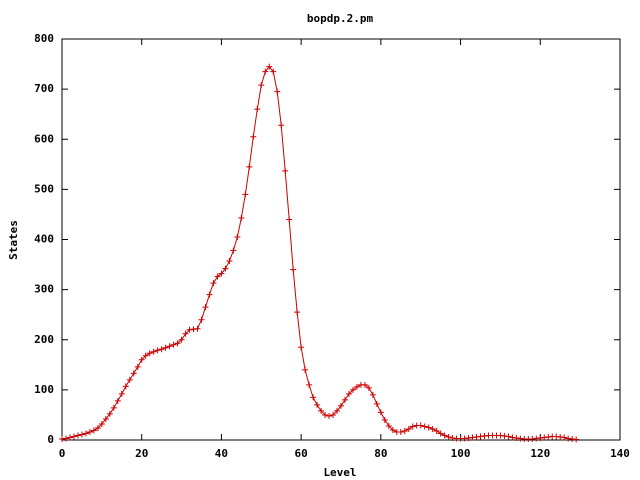 The width and height of the screenshot is (640, 480). I want to click on x-tick-label: 120, so click(540, 453).